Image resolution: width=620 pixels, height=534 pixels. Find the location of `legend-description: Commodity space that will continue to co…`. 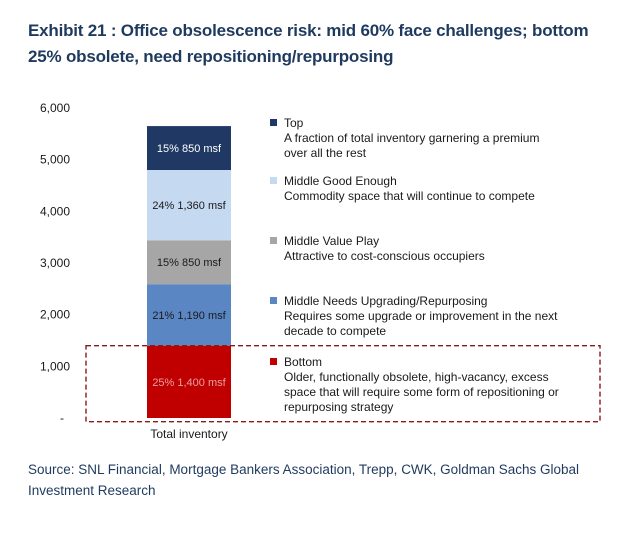

legend-description: Commodity space that will continue to co… is located at coordinates (409, 196).